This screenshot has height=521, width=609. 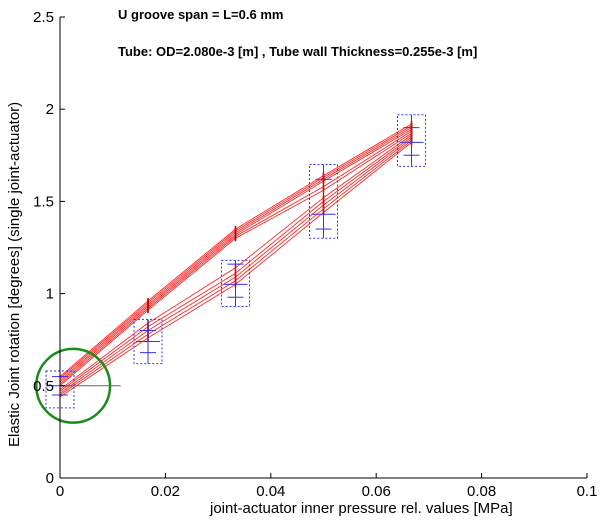 What do you see at coordinates (43, 386) in the screenshot?
I see `y-tick-label-2: 0.5` at bounding box center [43, 386].